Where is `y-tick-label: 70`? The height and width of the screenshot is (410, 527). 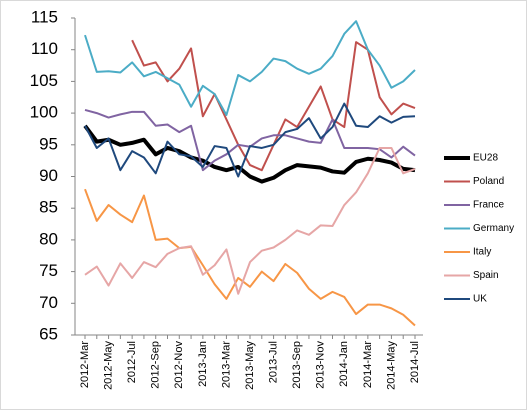
y-tick-label: 70 is located at coordinates (48, 302).